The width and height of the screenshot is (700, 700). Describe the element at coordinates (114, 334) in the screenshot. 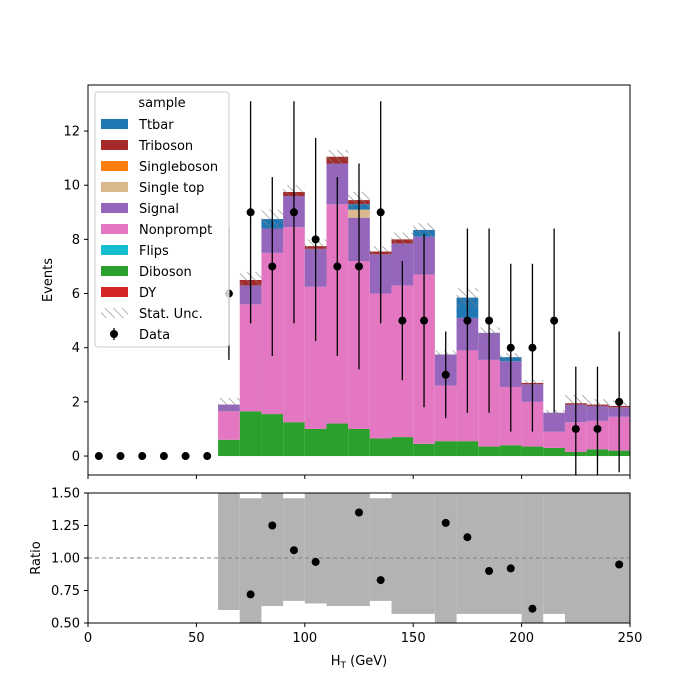

I see `legend-data-marker` at that location.